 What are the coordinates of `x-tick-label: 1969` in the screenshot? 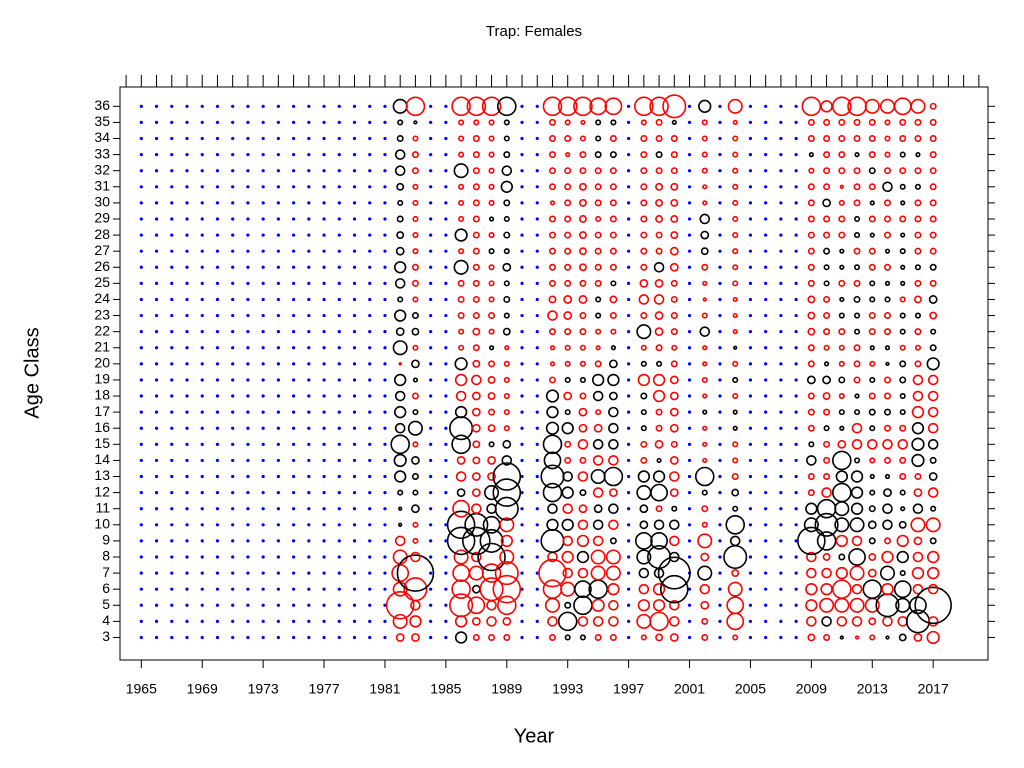 It's located at (202, 689).